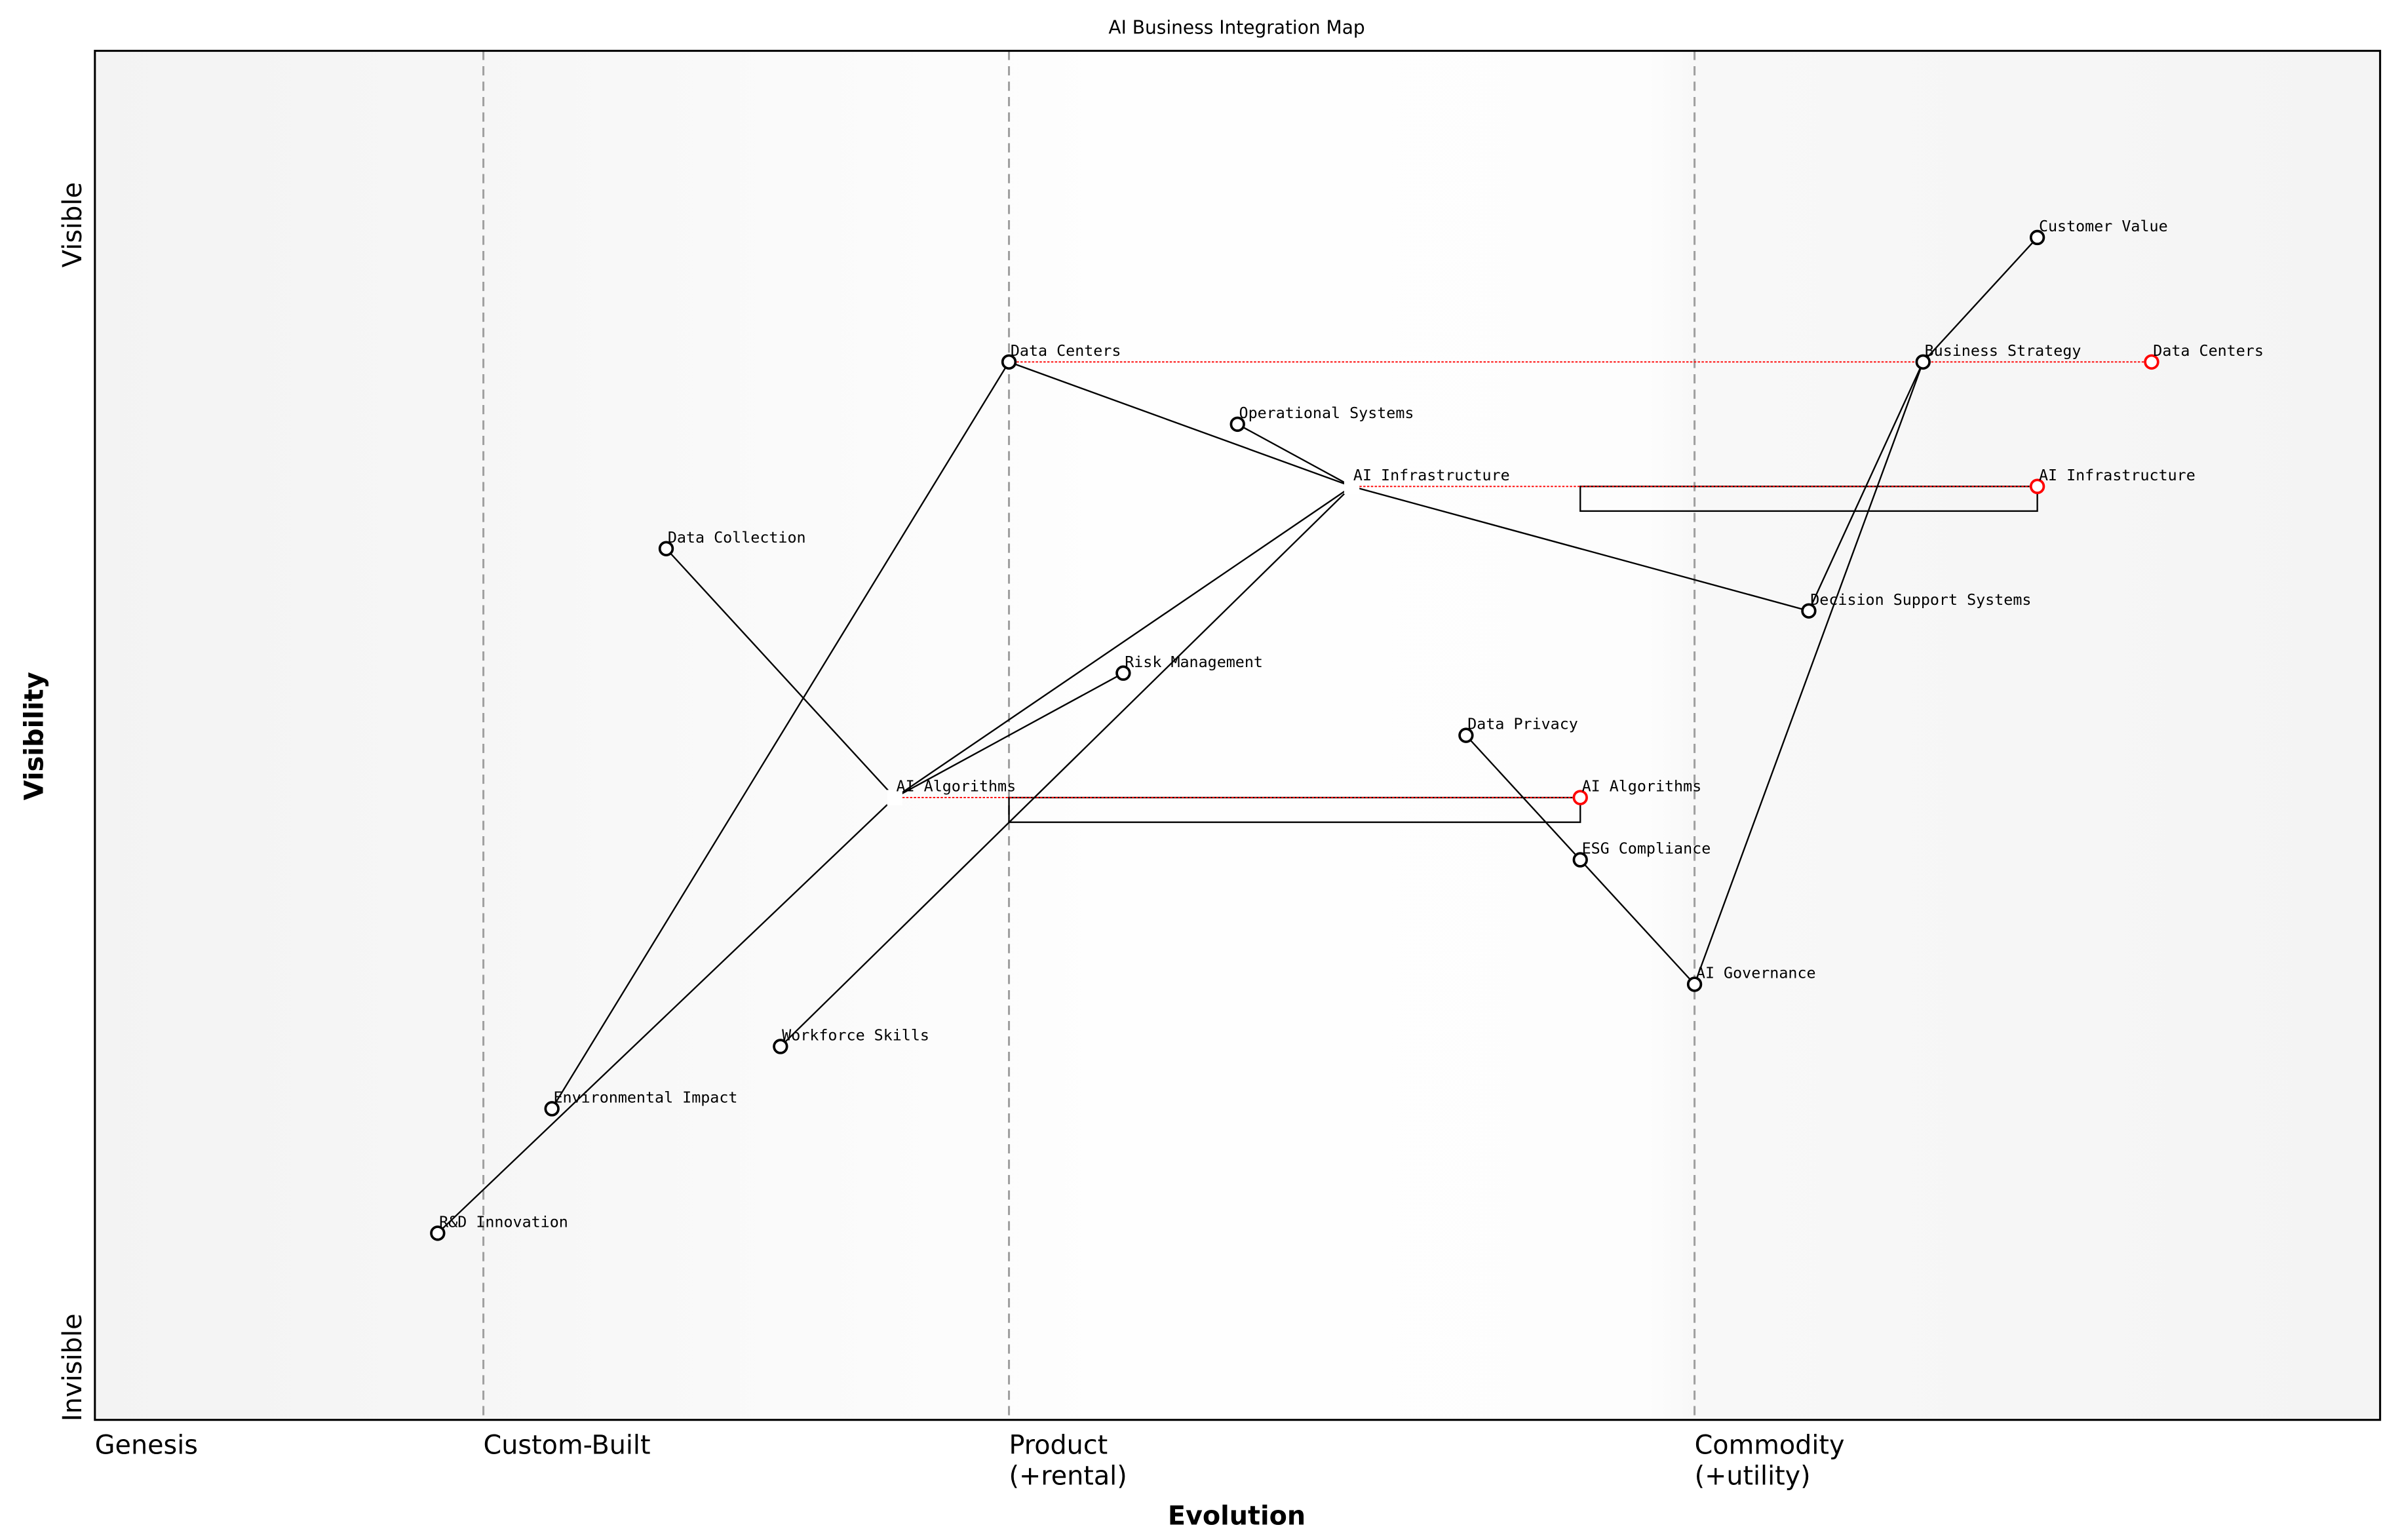 The width and height of the screenshot is (2400, 1540). I want to click on node-label: Risk Management, so click(1194, 662).